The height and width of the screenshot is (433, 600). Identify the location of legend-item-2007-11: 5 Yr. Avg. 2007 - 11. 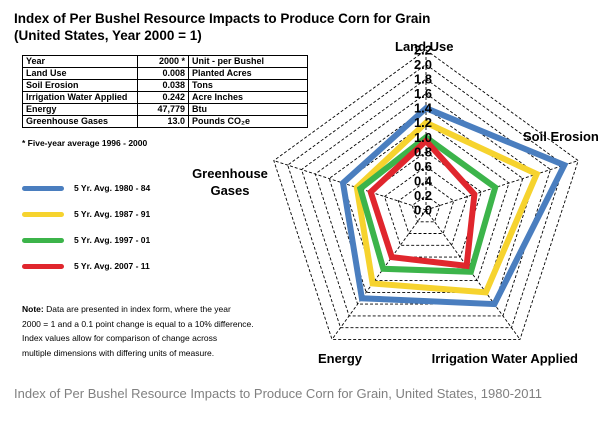
(86, 266).